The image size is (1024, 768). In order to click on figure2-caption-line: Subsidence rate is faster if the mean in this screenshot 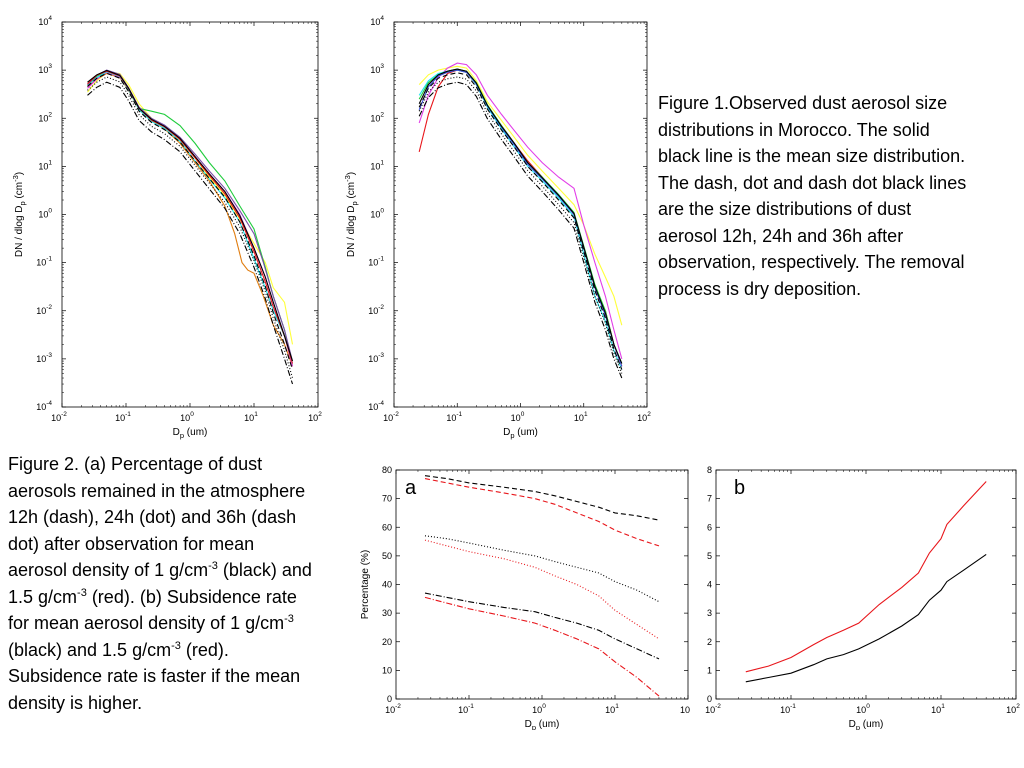, I will do `click(154, 676)`.